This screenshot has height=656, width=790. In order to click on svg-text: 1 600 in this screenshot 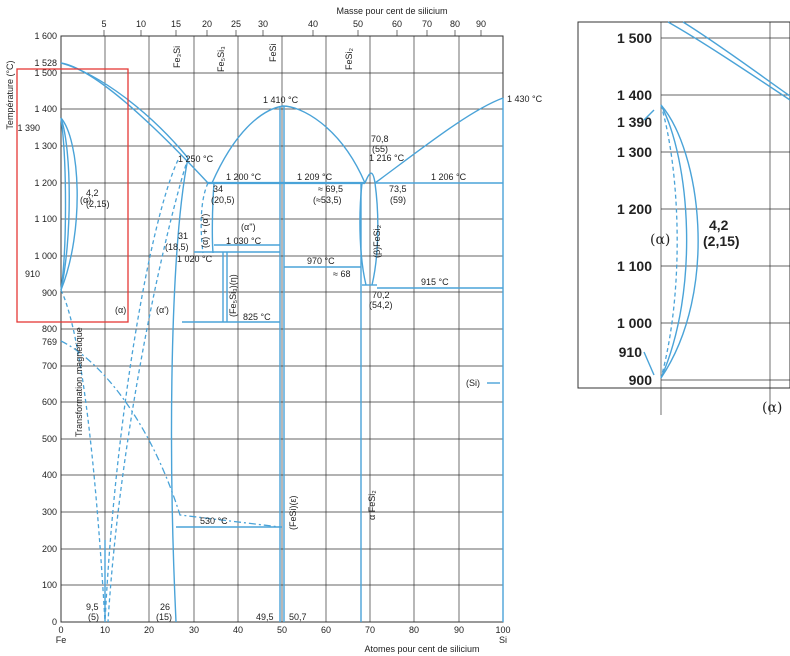, I will do `click(45, 36)`.